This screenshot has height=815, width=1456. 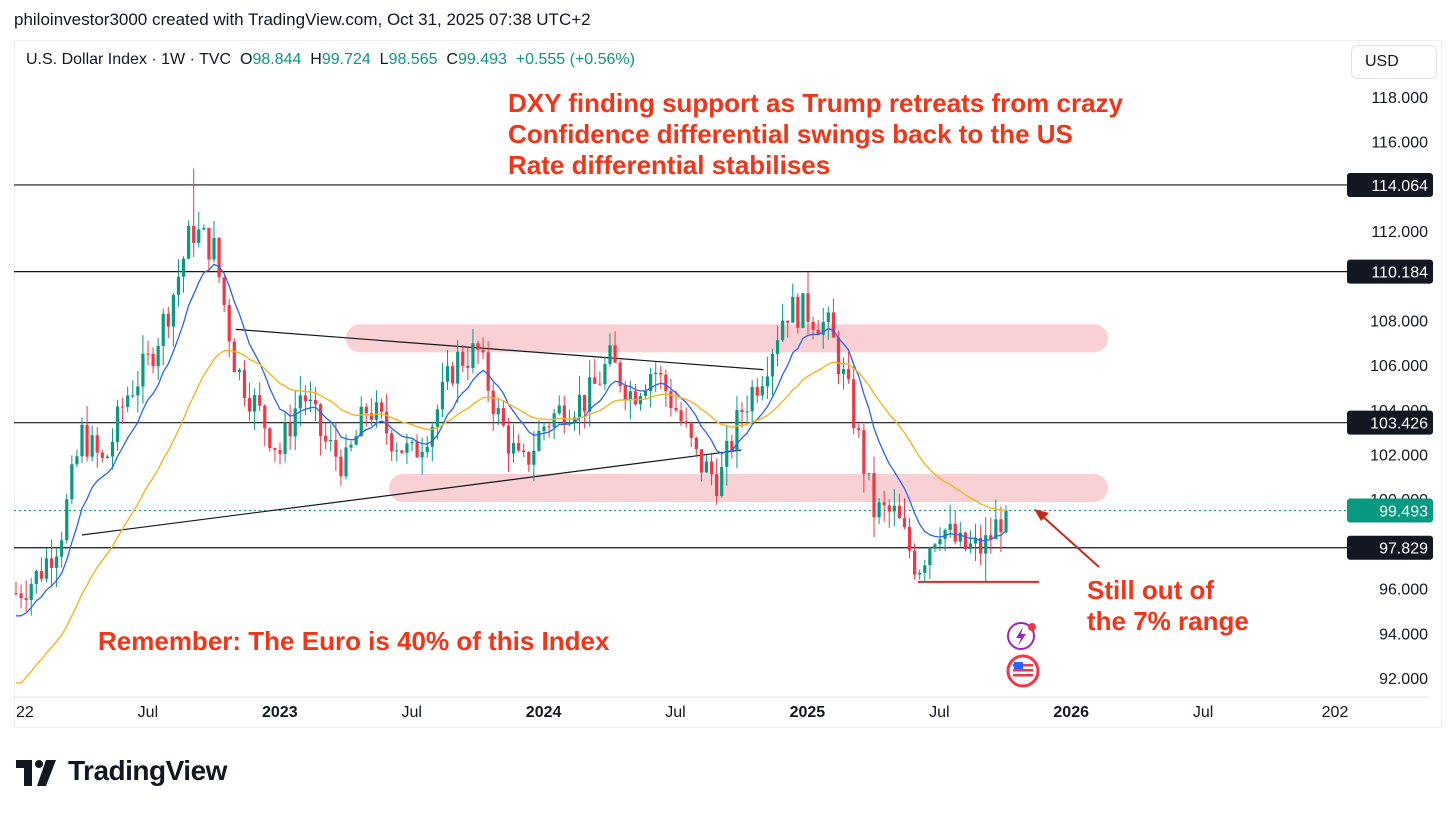 What do you see at coordinates (1394, 62) in the screenshot?
I see `currency-selector: USD` at bounding box center [1394, 62].